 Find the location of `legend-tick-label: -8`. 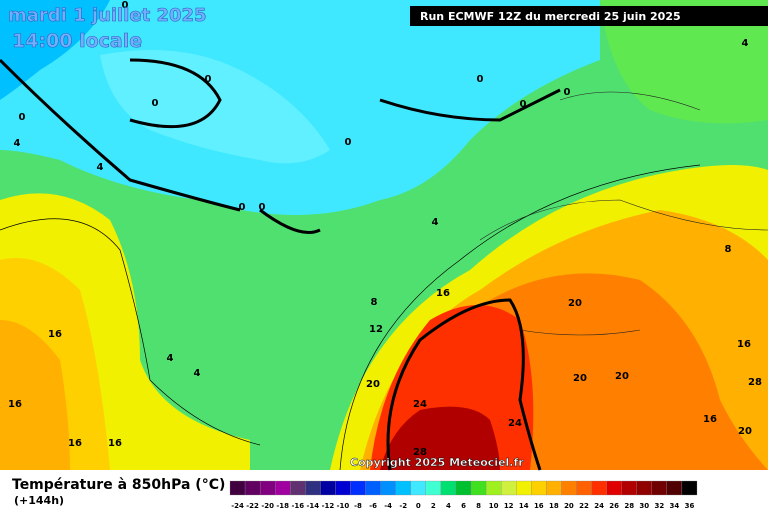

legend-tick-label: -8 is located at coordinates (358, 506).